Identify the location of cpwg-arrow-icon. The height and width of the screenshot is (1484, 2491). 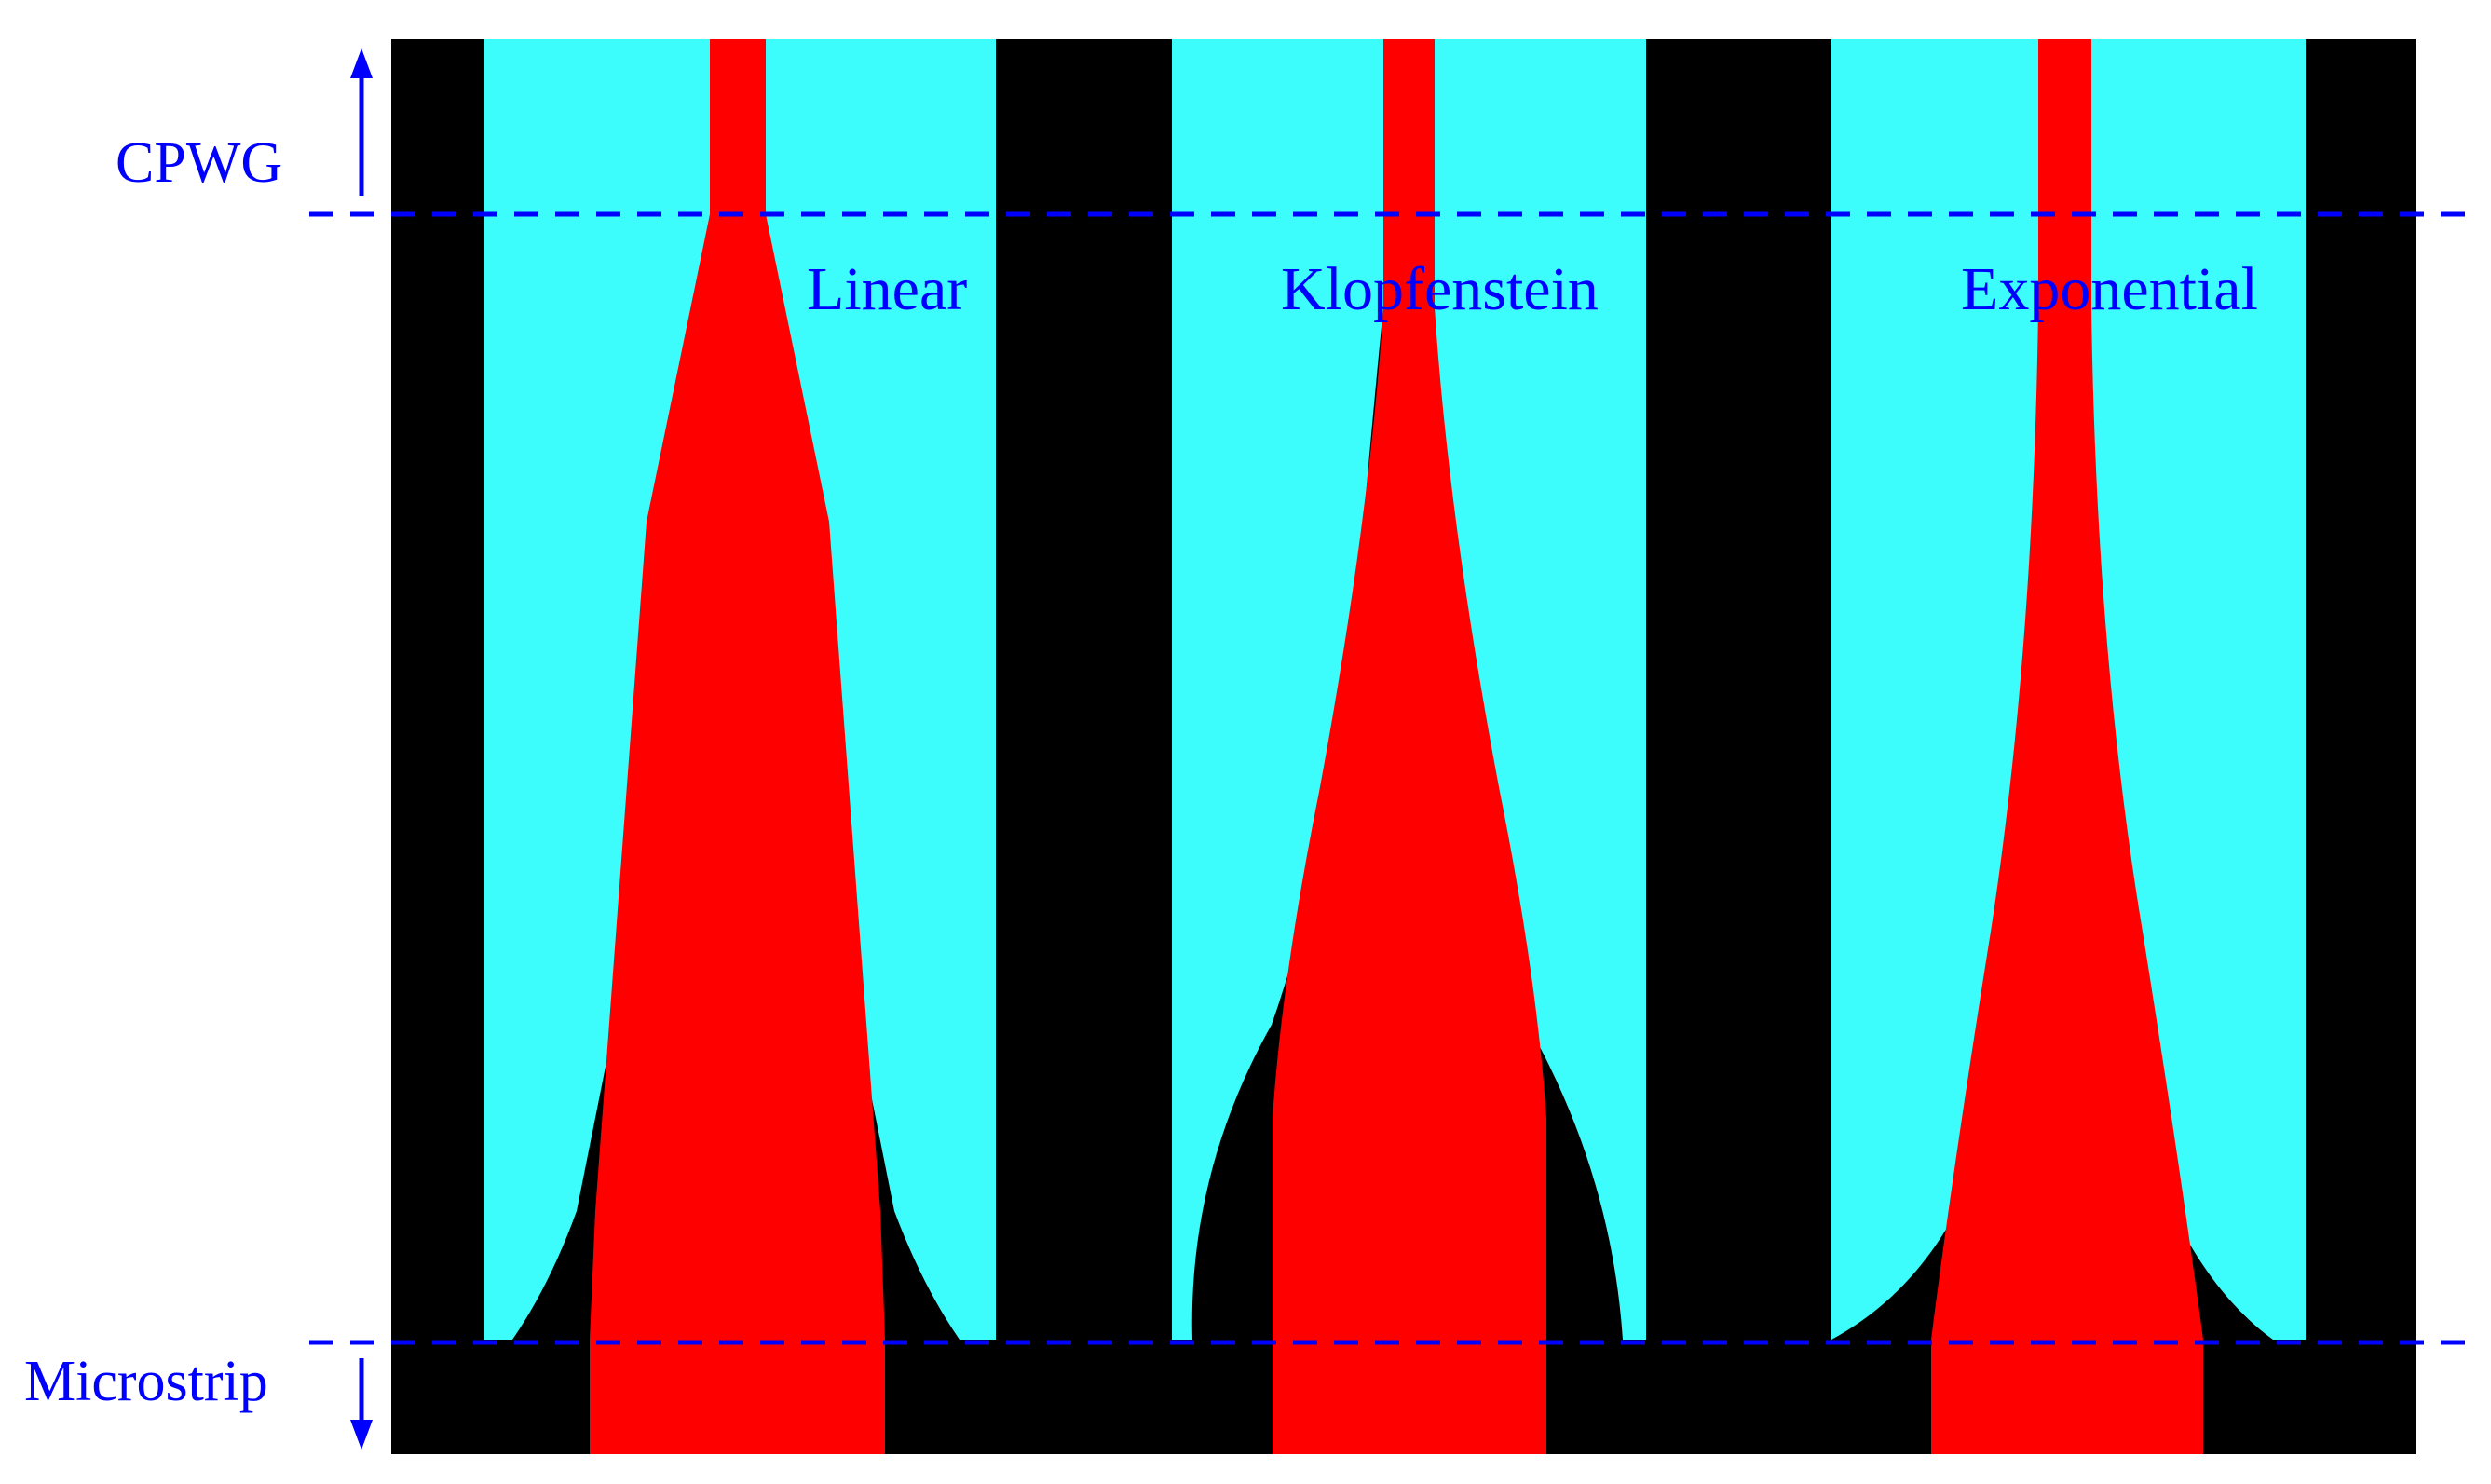
(361, 122).